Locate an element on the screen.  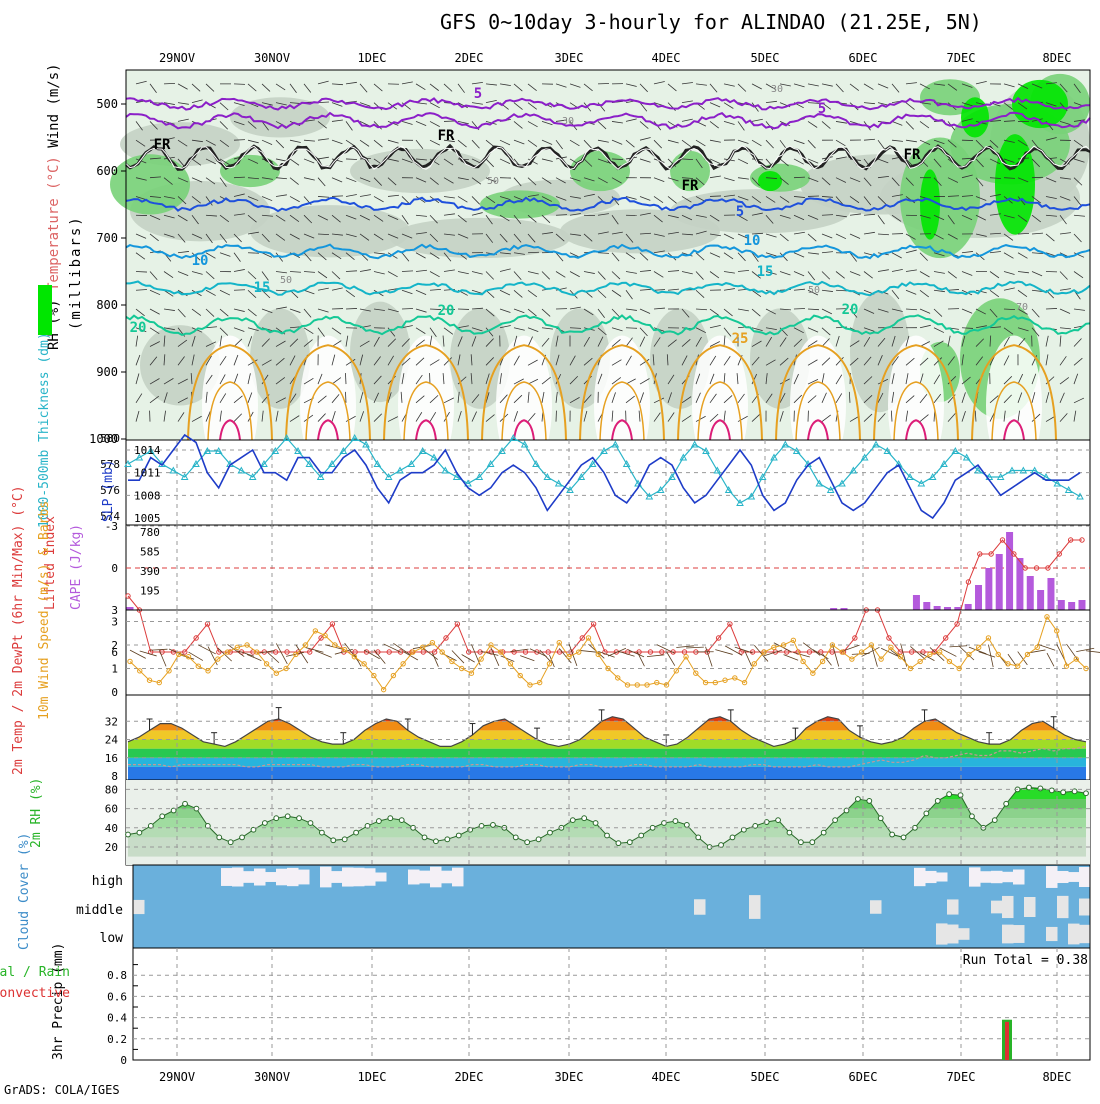
cloud-tick-label: high is located at coordinates (107, 881).